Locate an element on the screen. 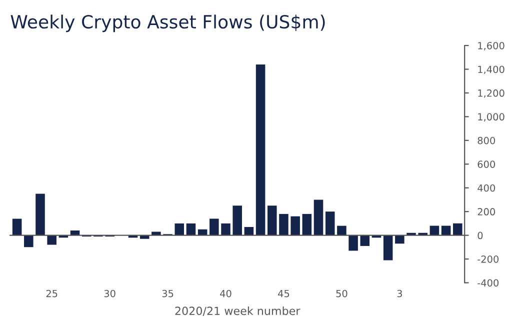  y-tick-label: 1,200 is located at coordinates (491, 93).